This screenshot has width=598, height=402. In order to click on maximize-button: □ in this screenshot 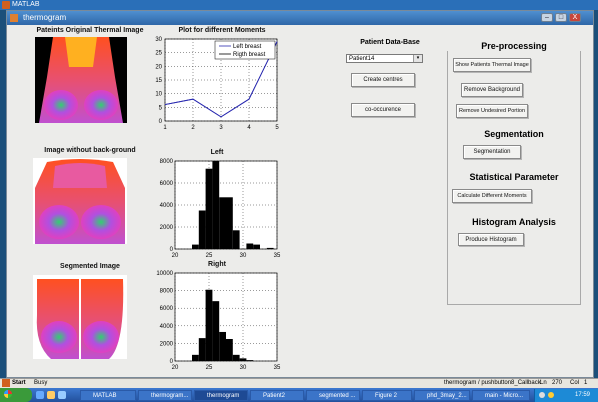, I will do `click(561, 17)`.